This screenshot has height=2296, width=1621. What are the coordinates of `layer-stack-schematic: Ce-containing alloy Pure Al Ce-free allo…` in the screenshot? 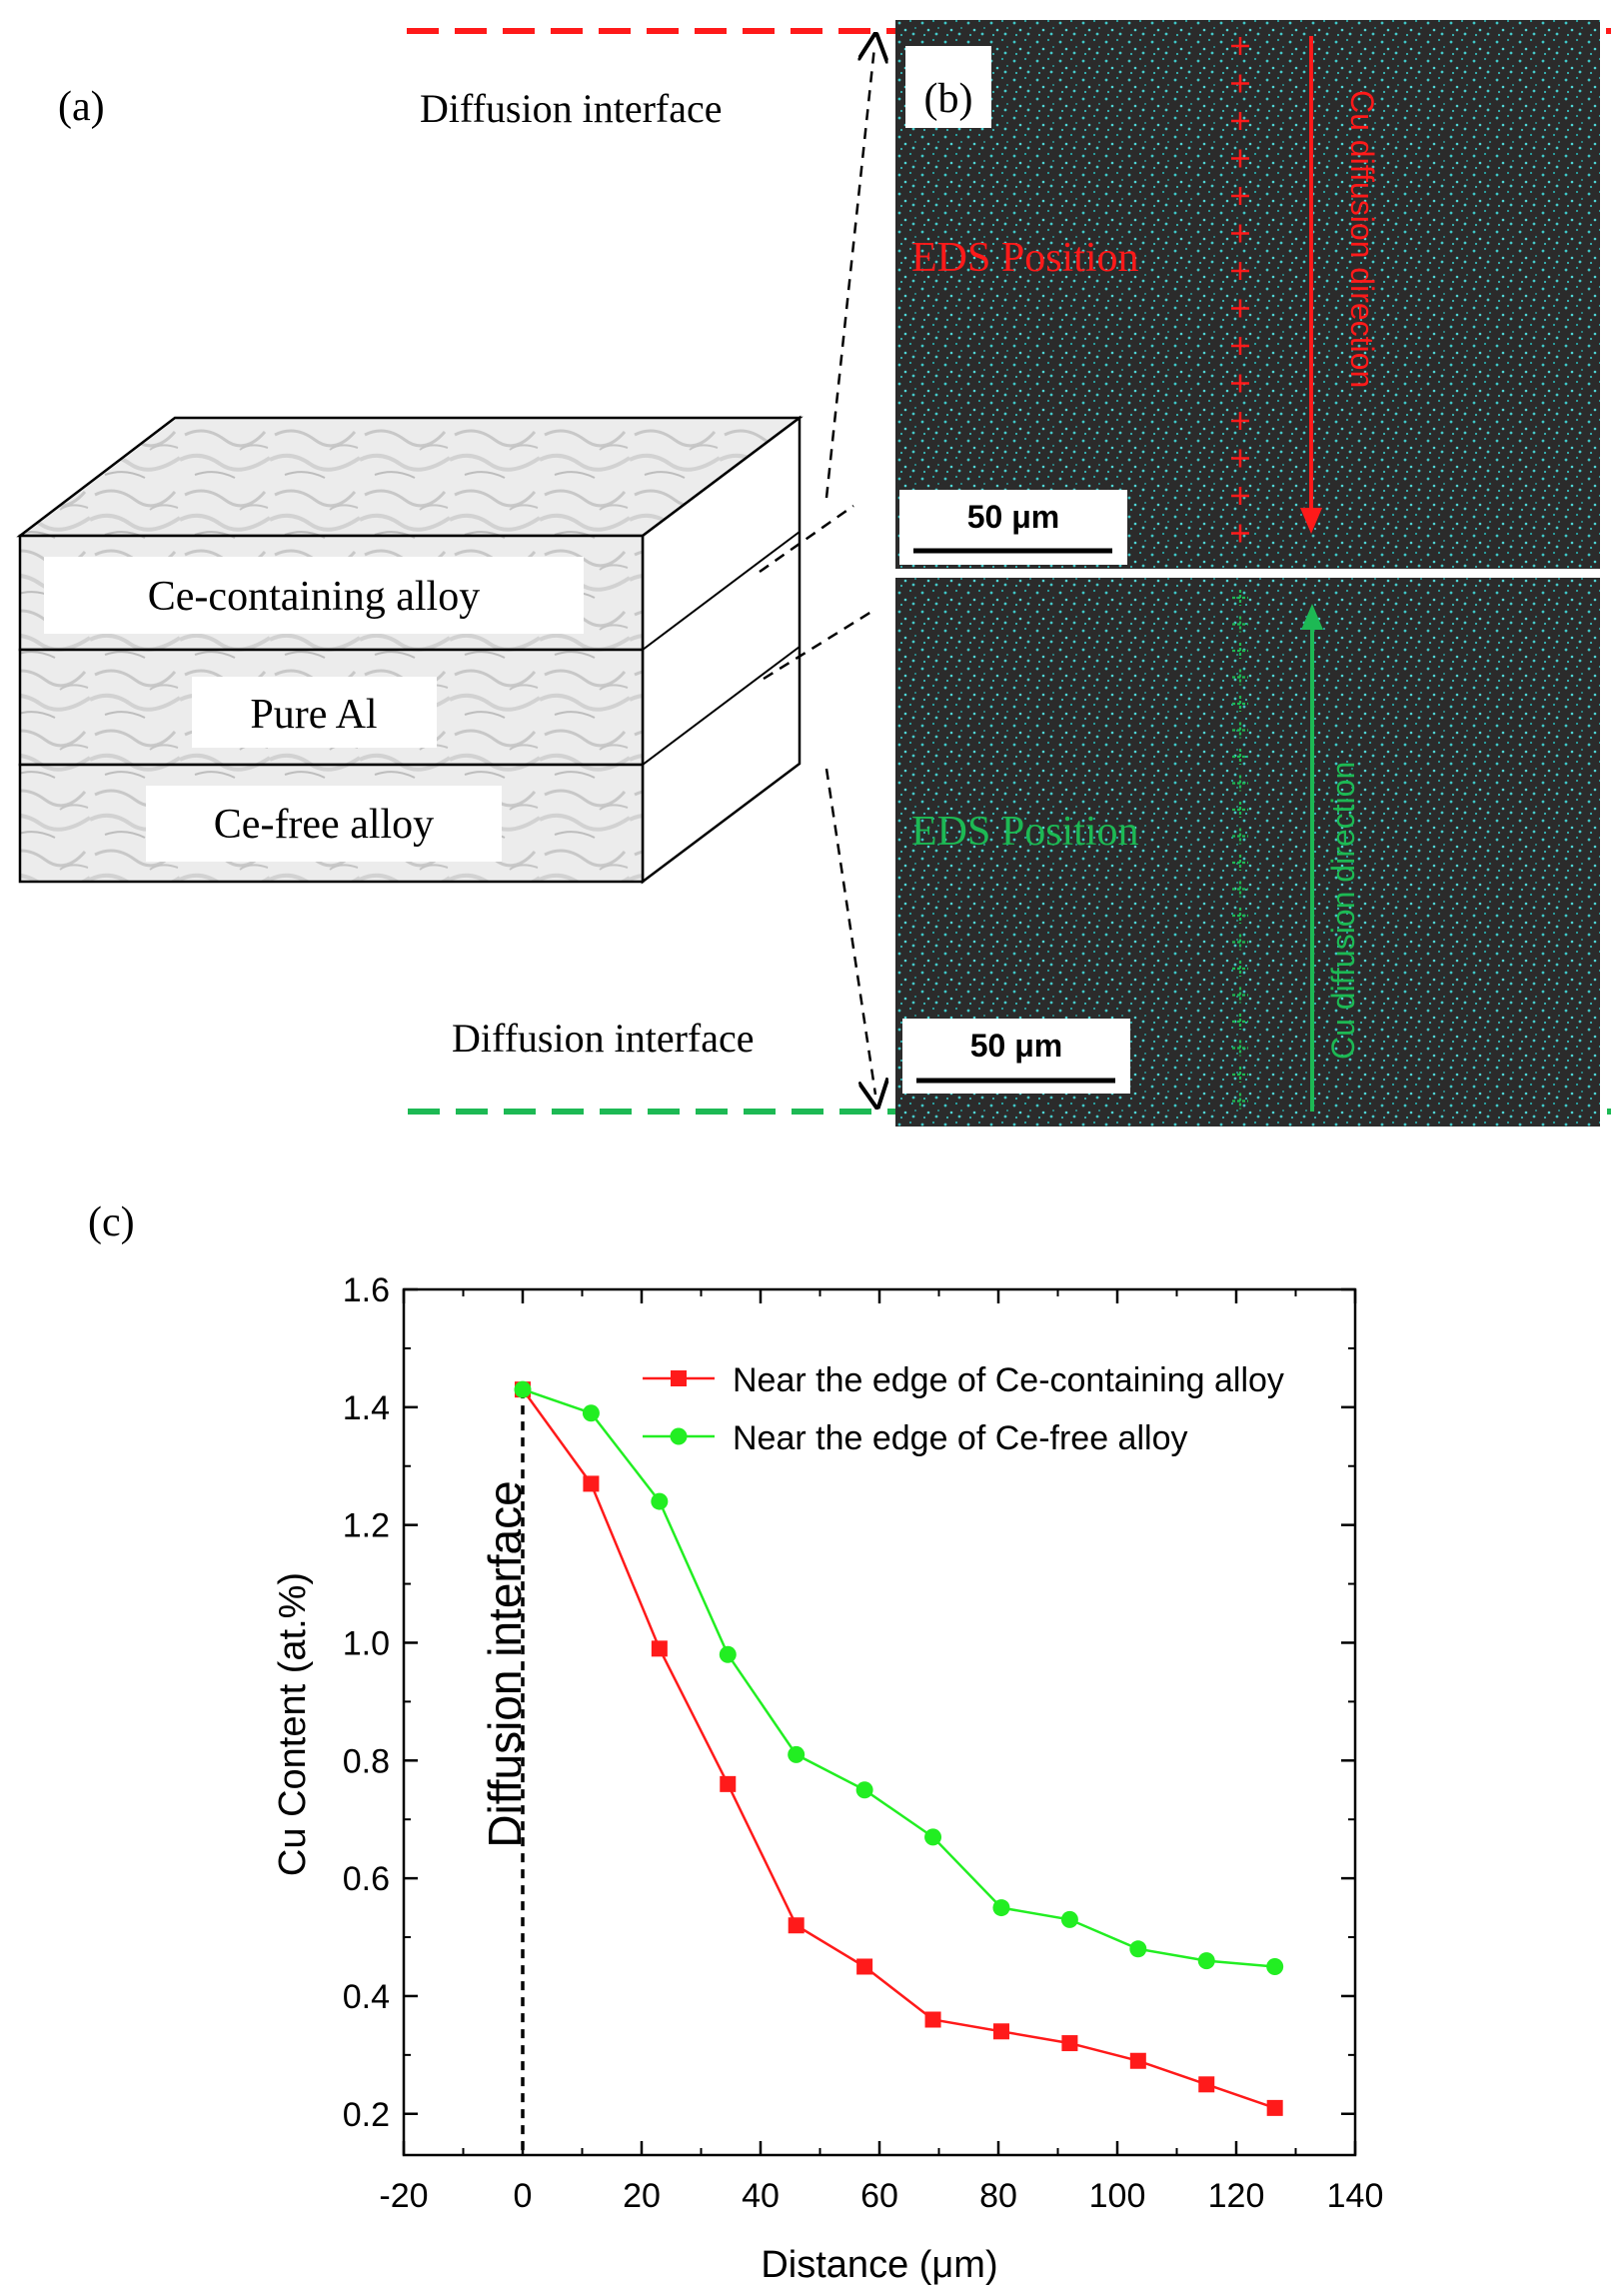 It's located at (410, 650).